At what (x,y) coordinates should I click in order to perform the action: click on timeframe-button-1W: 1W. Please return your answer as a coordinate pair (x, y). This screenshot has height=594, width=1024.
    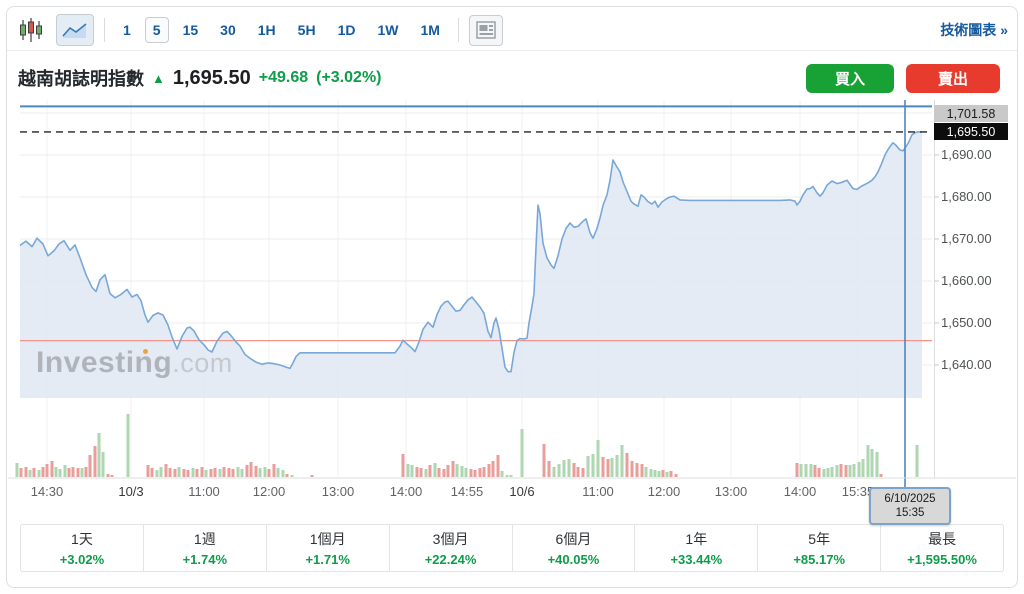
    Looking at the image, I should click on (388, 30).